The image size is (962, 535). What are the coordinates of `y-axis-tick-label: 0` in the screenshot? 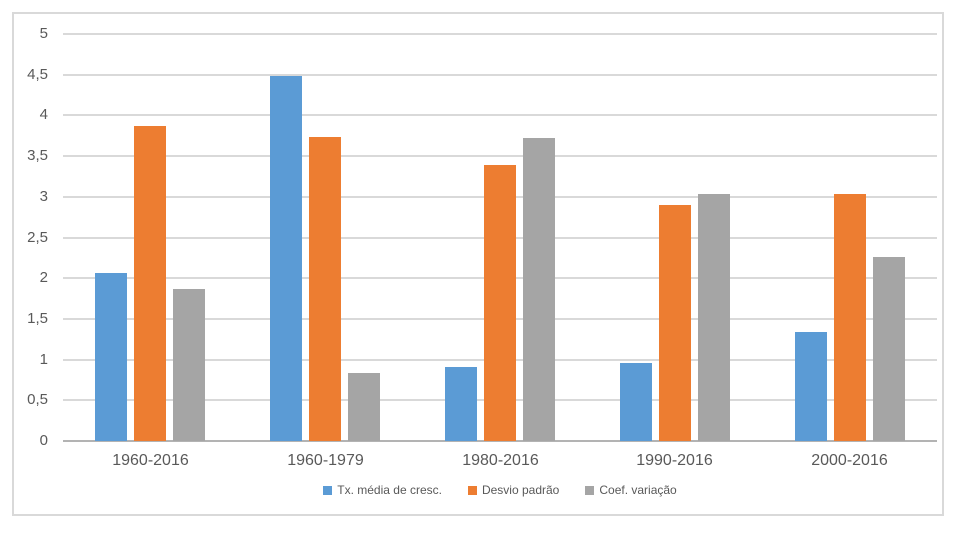 It's located at (43, 440).